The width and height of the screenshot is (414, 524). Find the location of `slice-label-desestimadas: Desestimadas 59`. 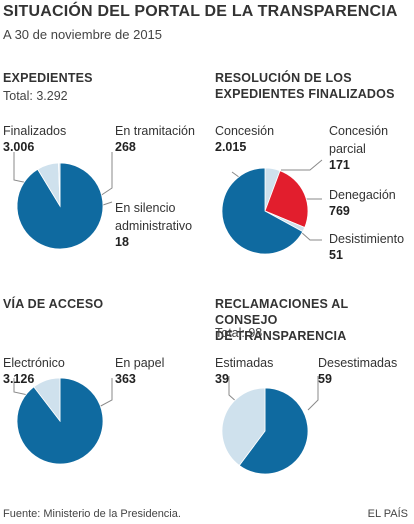

slice-label-desestimadas: Desestimadas 59 is located at coordinates (357, 370).